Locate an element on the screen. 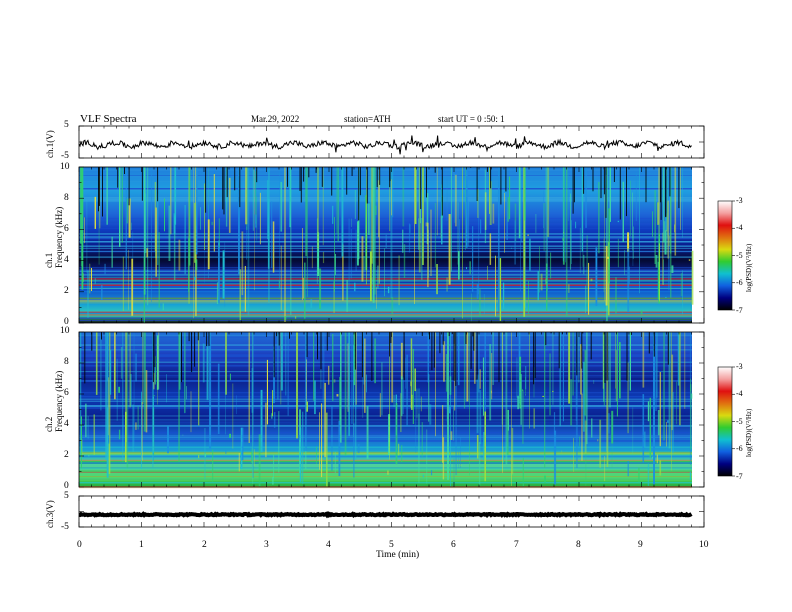 This screenshot has width=792, height=612. cb2-tick-m7: -7 is located at coordinates (739, 476).